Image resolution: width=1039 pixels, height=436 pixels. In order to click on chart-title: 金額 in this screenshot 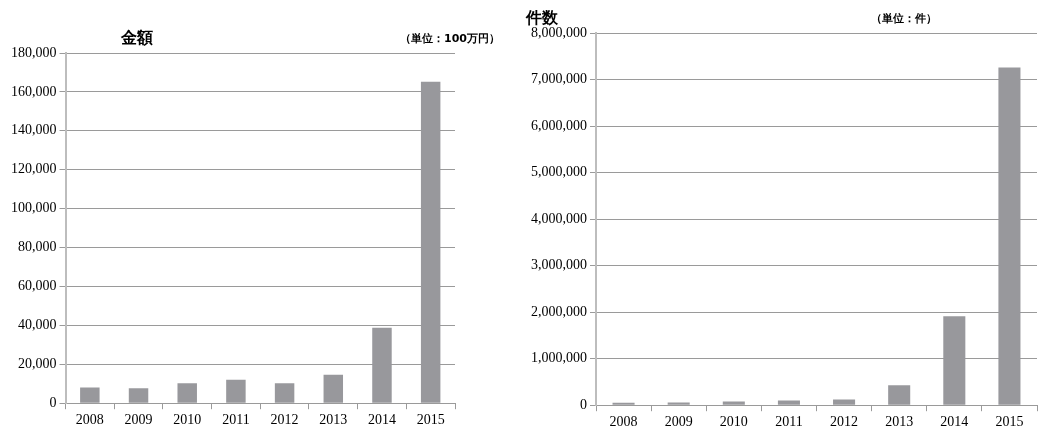, I will do `click(136, 38)`.